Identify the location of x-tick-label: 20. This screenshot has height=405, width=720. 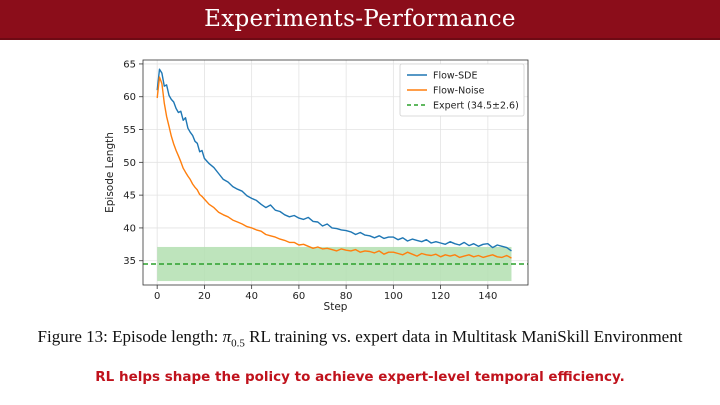
(204, 296).